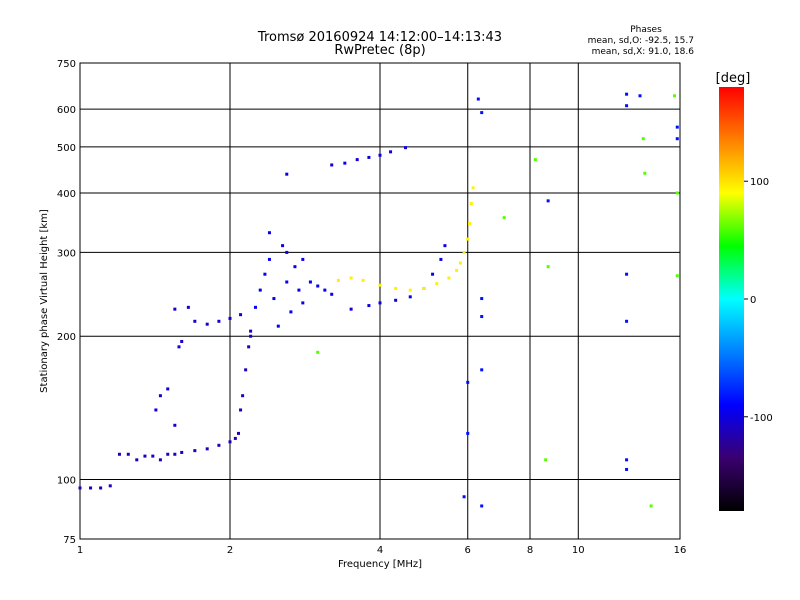 The height and width of the screenshot is (600, 800). Describe the element at coordinates (753, 300) in the screenshot. I see `colorbar-tick-label: 0` at that location.